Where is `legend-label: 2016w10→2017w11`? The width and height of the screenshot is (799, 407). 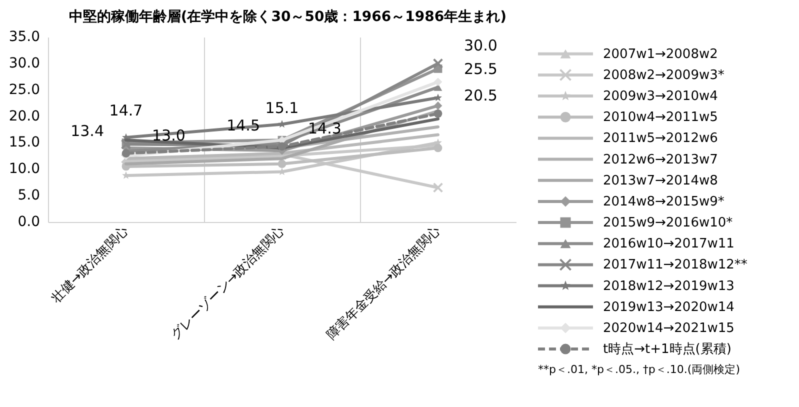
legend-label: 2016w10→2017w11 is located at coordinates (668, 244).